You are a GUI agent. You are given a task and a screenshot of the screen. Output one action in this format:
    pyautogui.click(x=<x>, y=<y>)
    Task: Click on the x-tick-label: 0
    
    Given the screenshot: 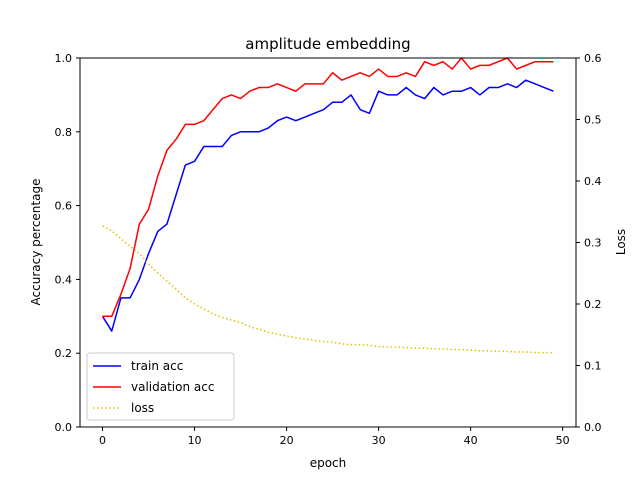 What is the action you would take?
    pyautogui.click(x=102, y=440)
    